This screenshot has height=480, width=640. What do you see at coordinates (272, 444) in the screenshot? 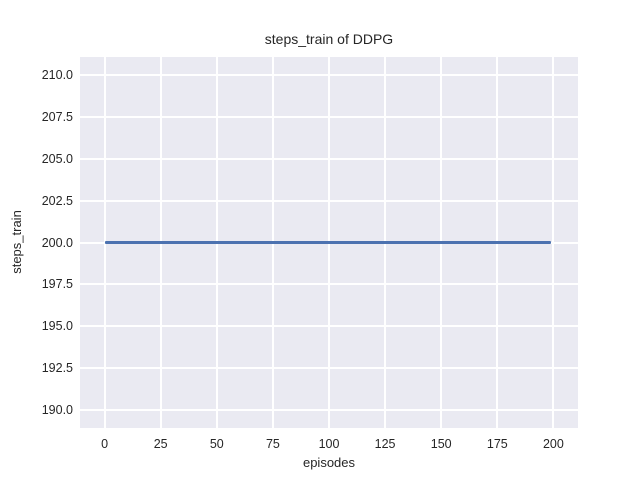
I see `x-tick-label: 75` at bounding box center [272, 444].